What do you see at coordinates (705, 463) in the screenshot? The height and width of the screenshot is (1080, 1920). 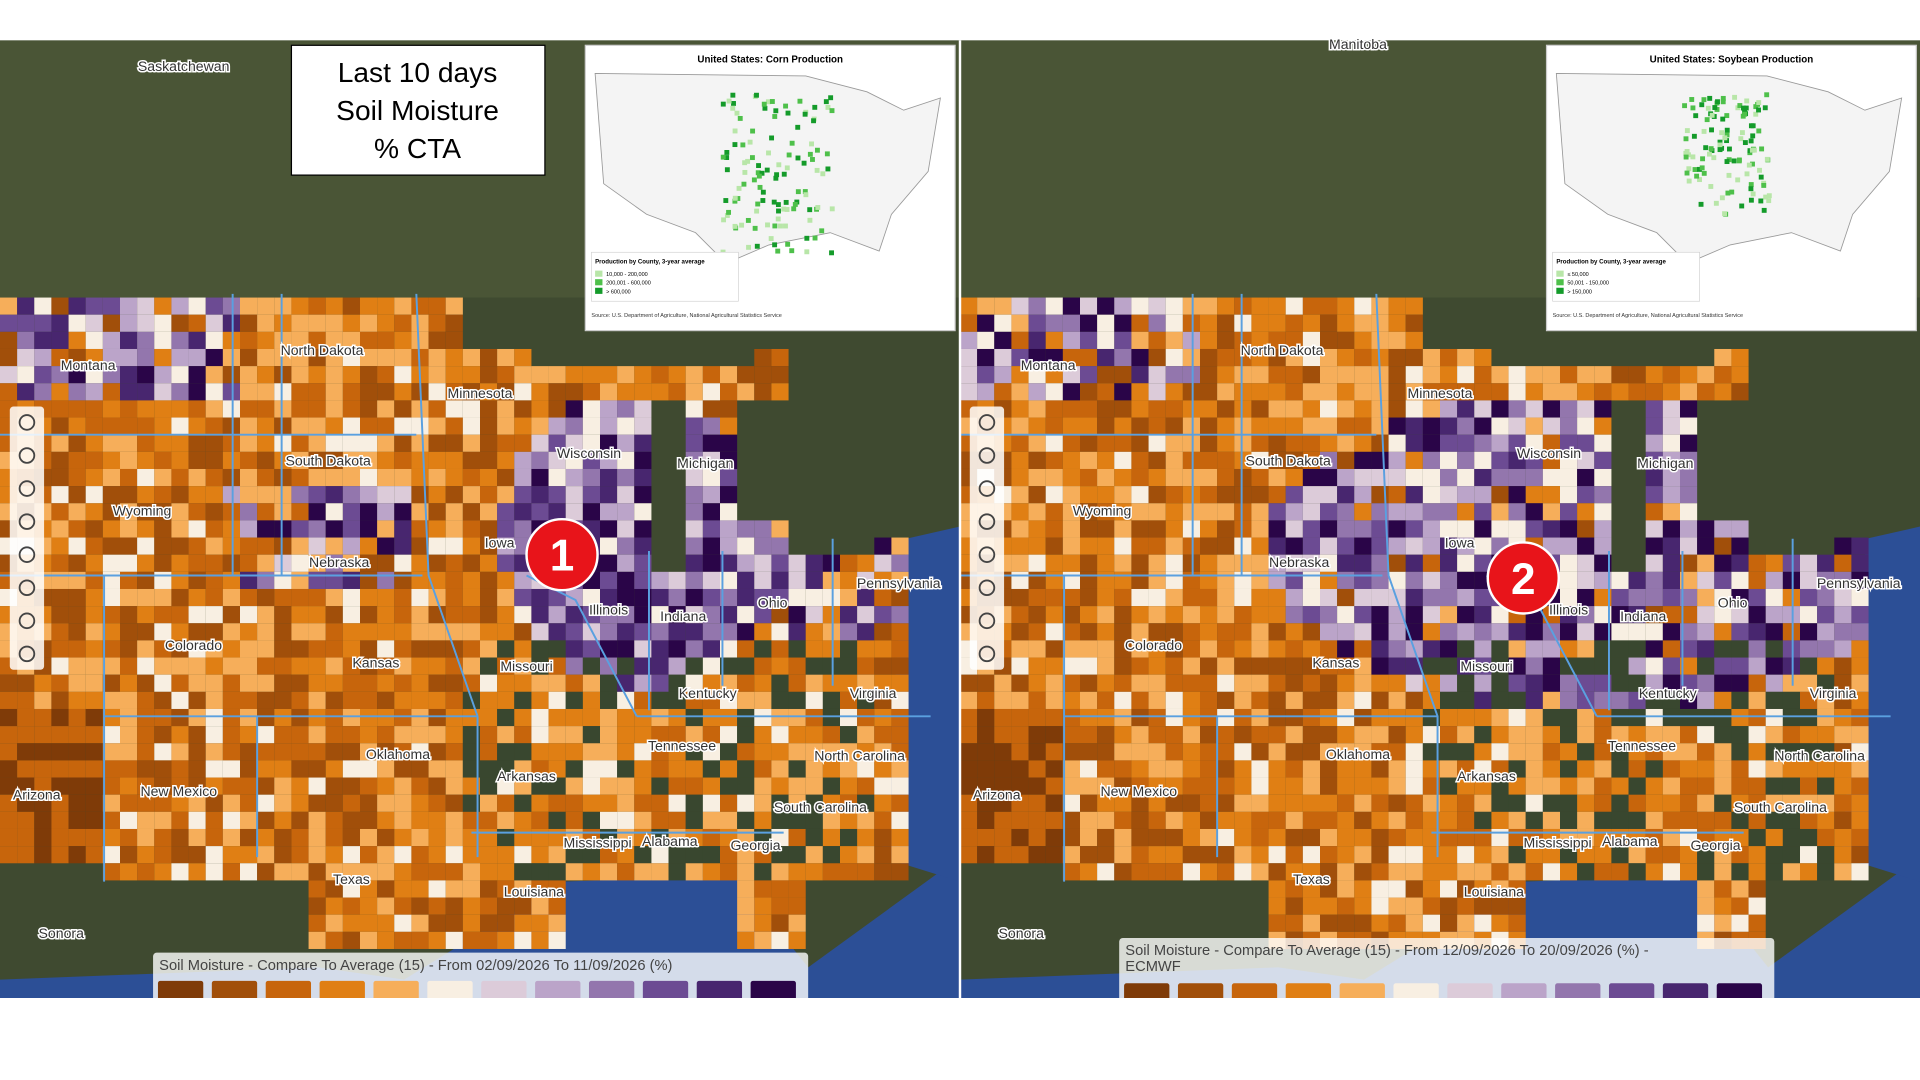 I see `state-label: Michigan` at bounding box center [705, 463].